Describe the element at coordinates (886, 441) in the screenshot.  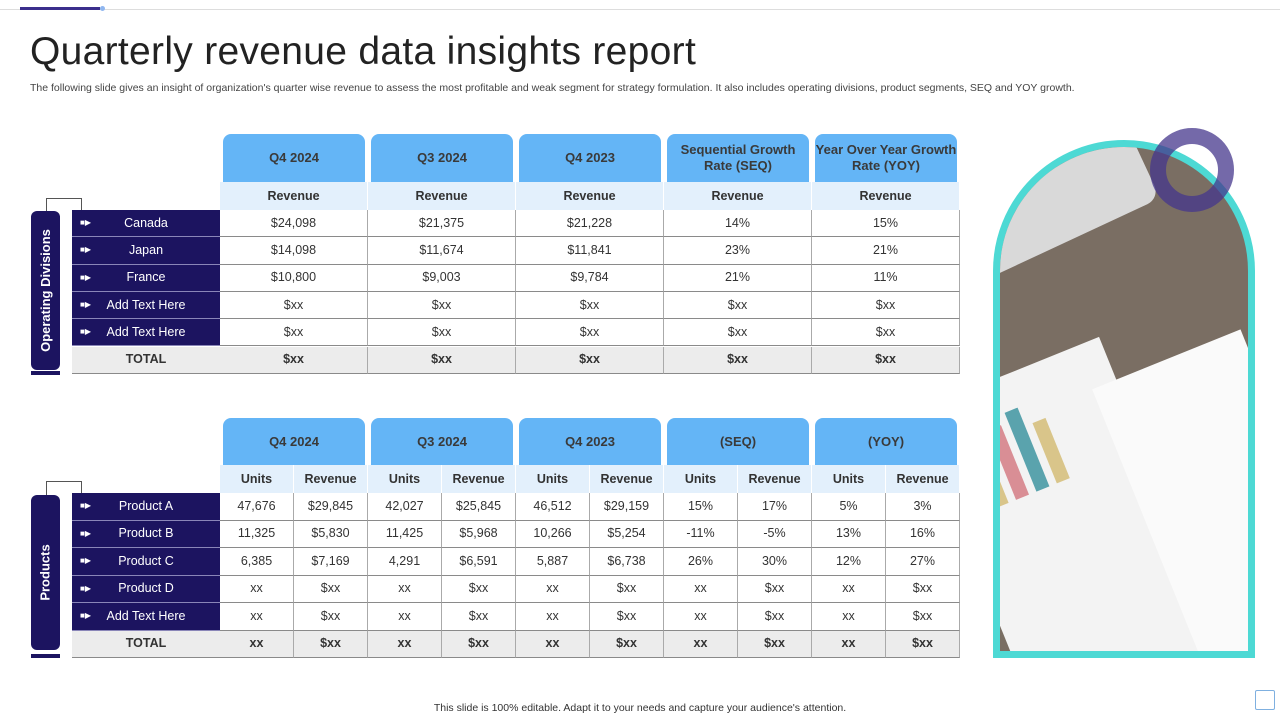
I see `column-header: (YOY)` at that location.